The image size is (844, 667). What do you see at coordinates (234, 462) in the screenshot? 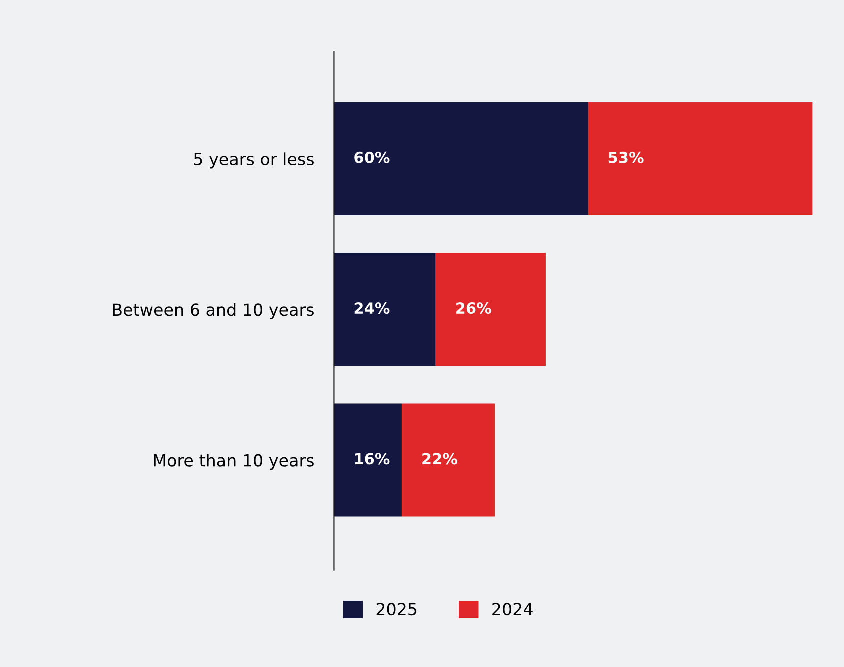
I see `y-tick-label: More than 10 years` at bounding box center [234, 462].